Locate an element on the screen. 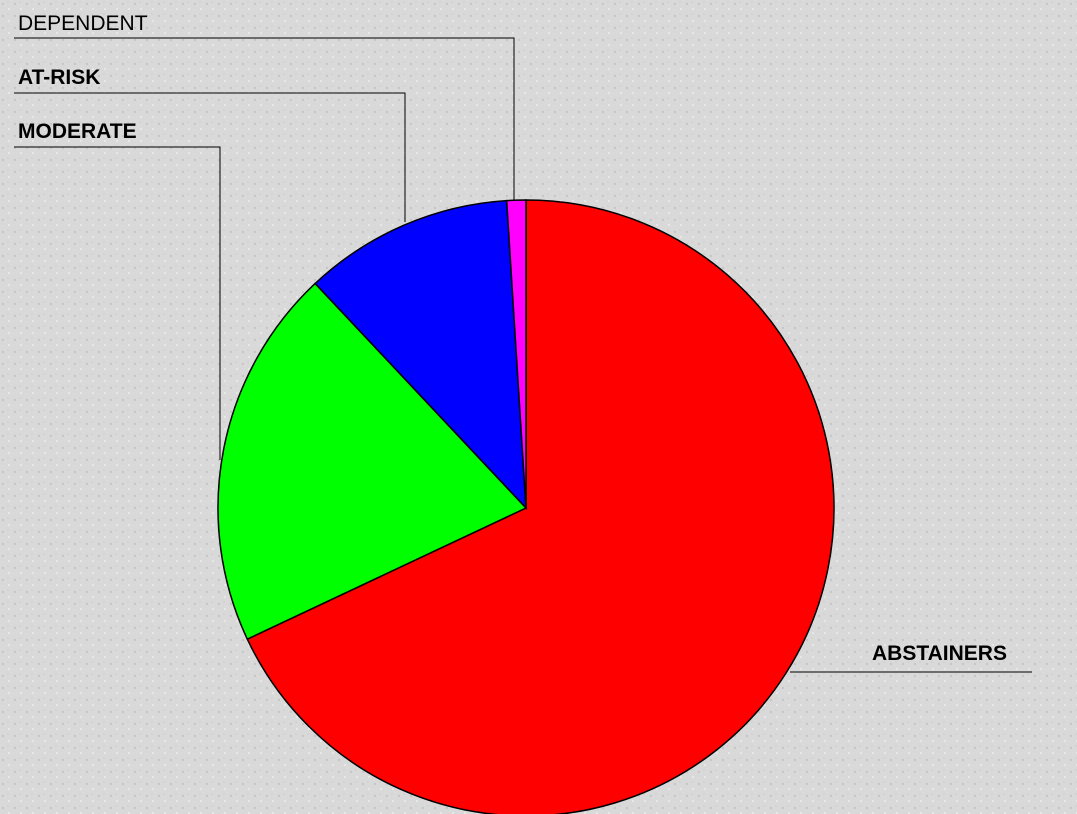 The width and height of the screenshot is (1077, 814). slice-label: DEPENDENT is located at coordinates (83, 23).